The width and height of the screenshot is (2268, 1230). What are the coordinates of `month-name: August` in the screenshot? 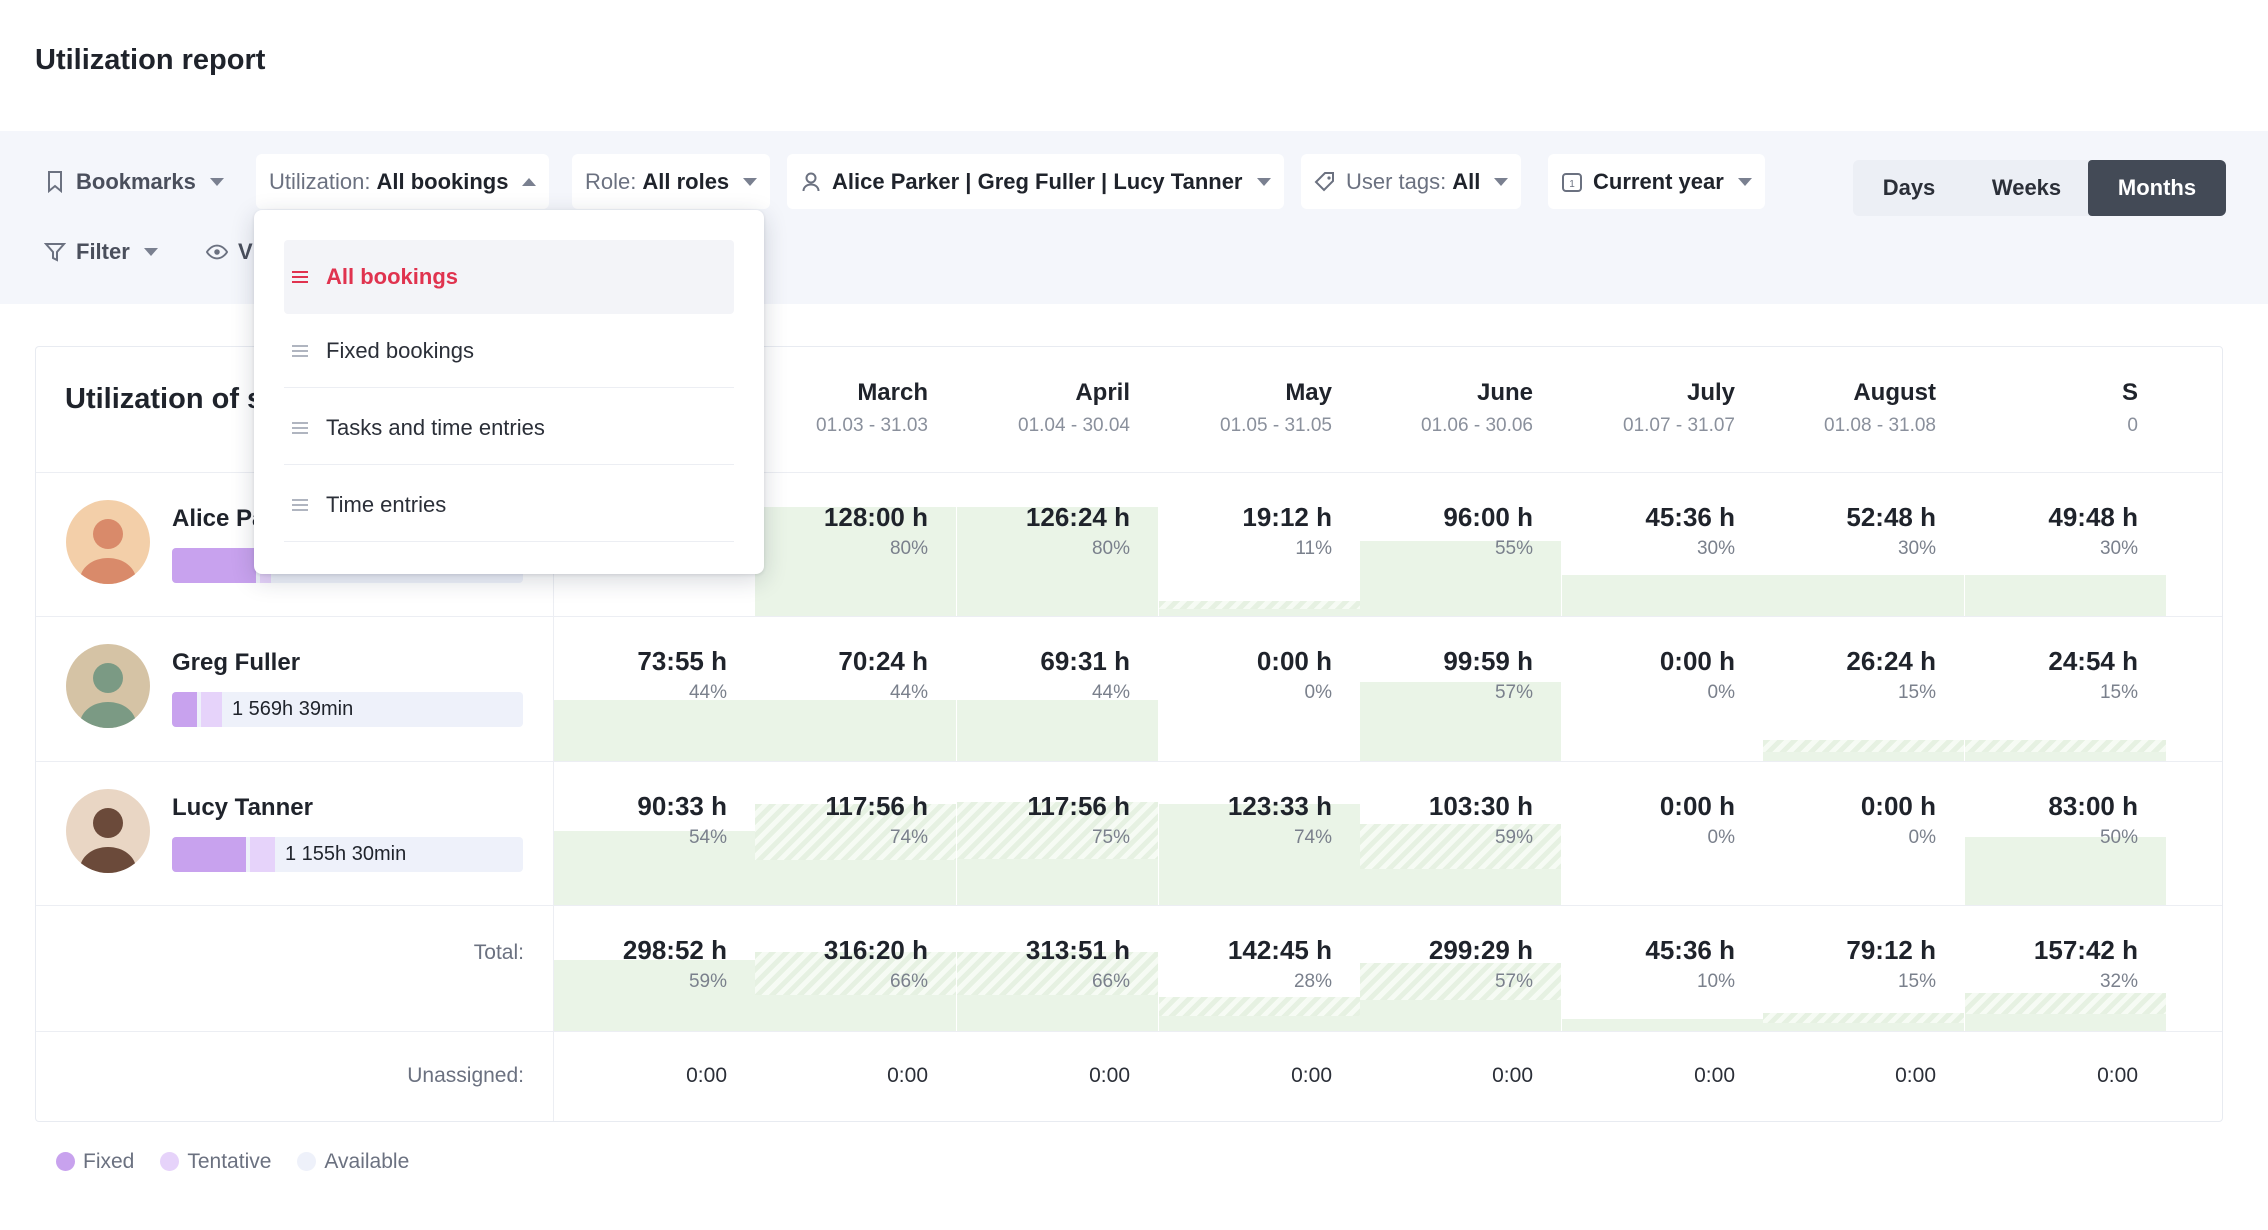 It's located at (1894, 392).